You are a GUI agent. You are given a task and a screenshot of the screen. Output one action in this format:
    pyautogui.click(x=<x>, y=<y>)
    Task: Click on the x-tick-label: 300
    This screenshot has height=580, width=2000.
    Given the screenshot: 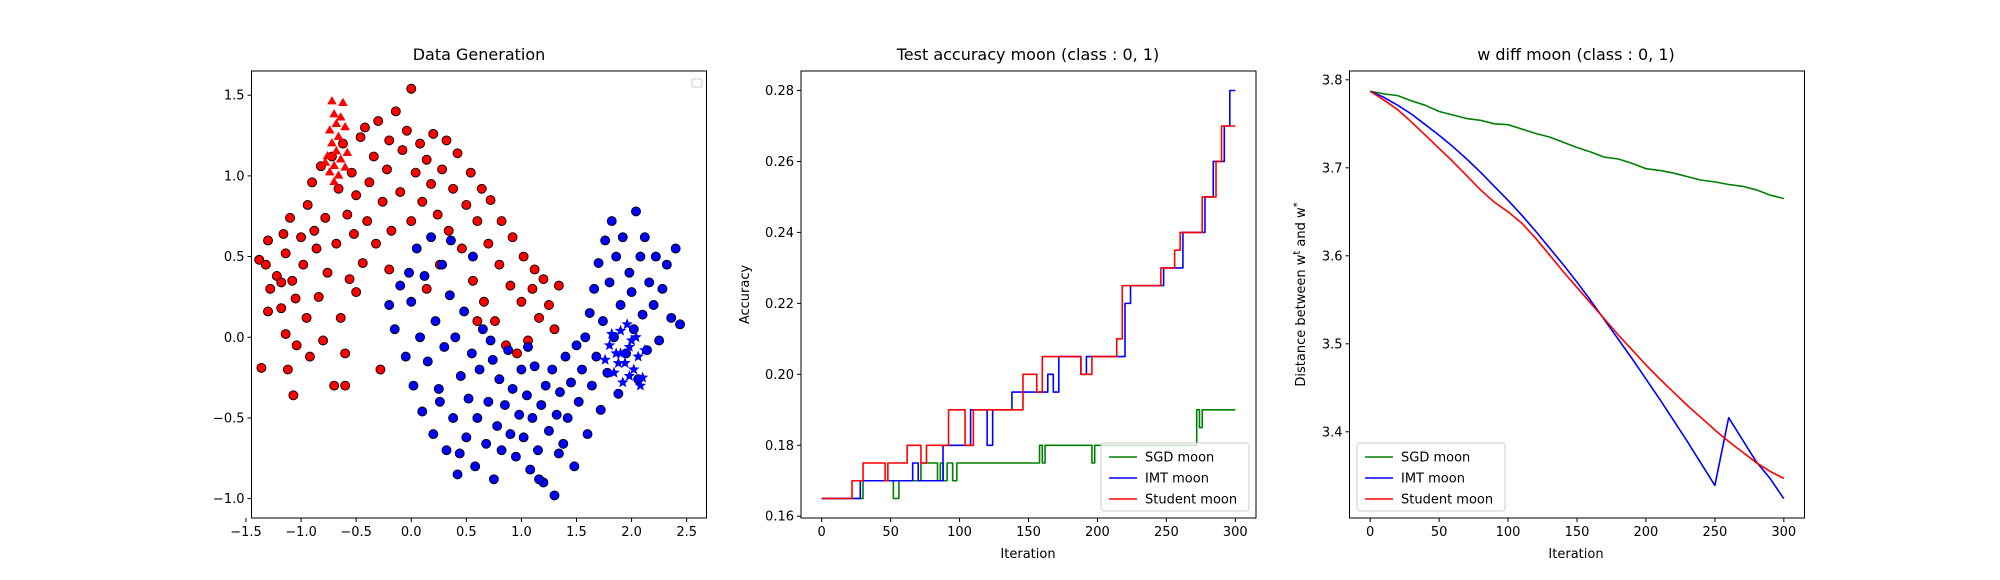 What is the action you would take?
    pyautogui.click(x=1235, y=532)
    